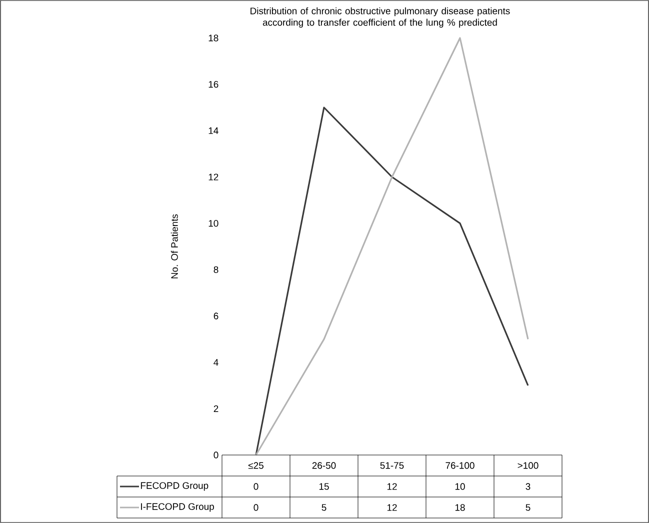  I want to click on legend-label: FECOPD Group, so click(174, 486).